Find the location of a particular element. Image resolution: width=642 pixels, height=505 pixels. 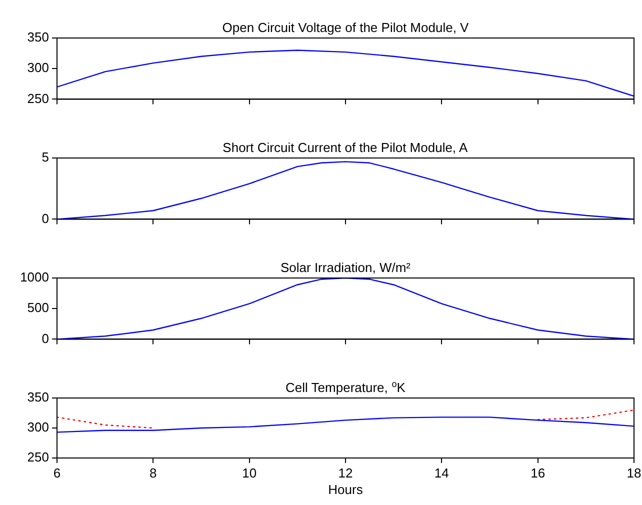

x-tick-label: 16 is located at coordinates (538, 472).